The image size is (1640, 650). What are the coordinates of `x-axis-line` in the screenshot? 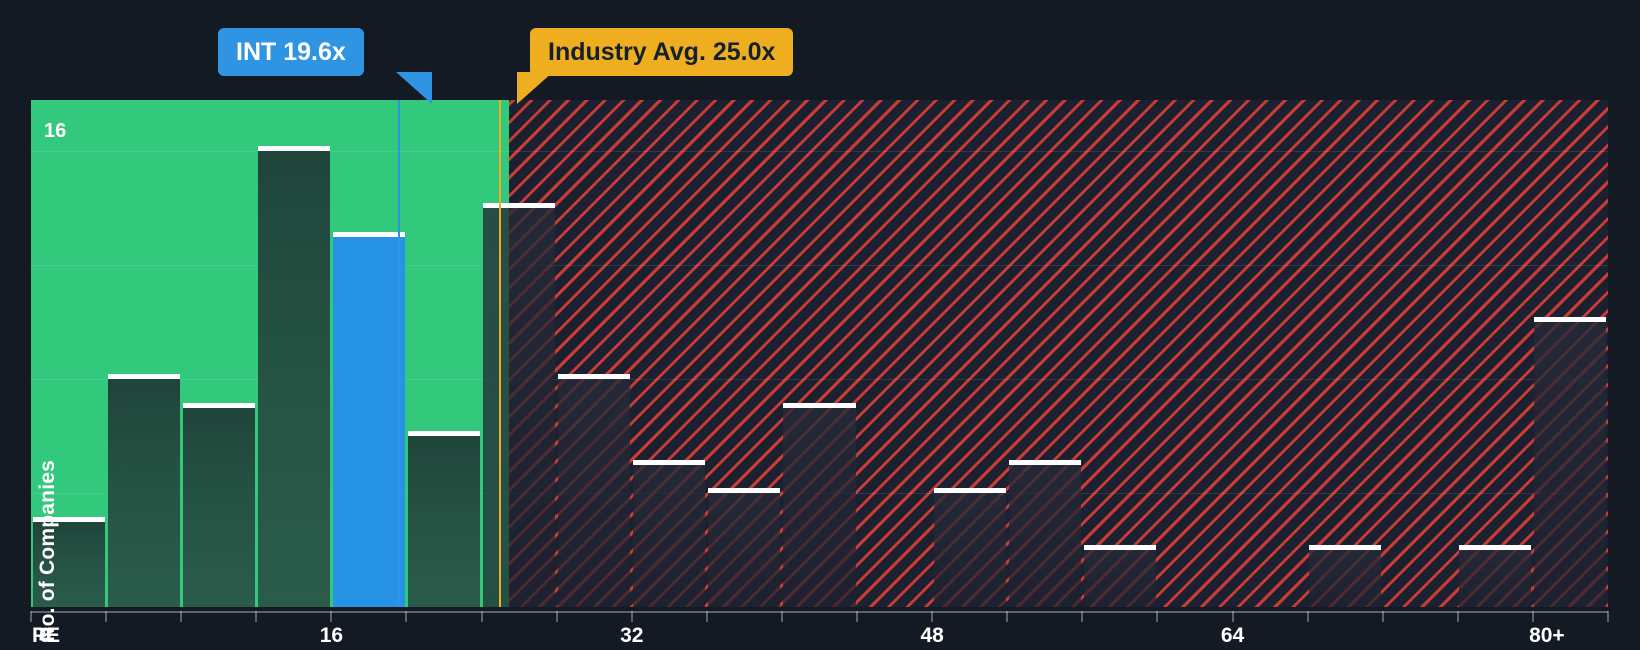 It's located at (819, 612).